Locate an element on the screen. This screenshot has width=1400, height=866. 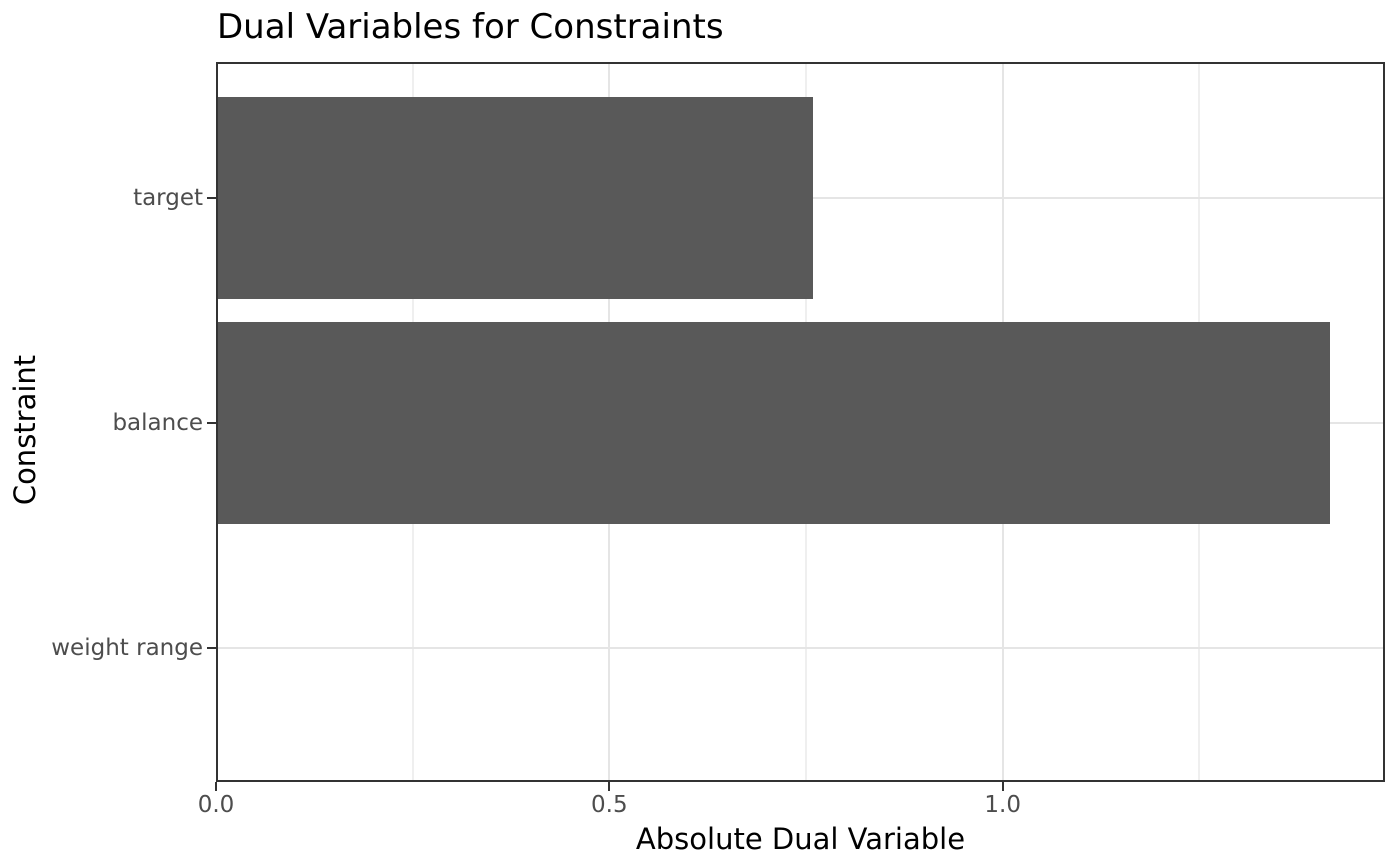
y-tick-label: weight range is located at coordinates (127, 648).